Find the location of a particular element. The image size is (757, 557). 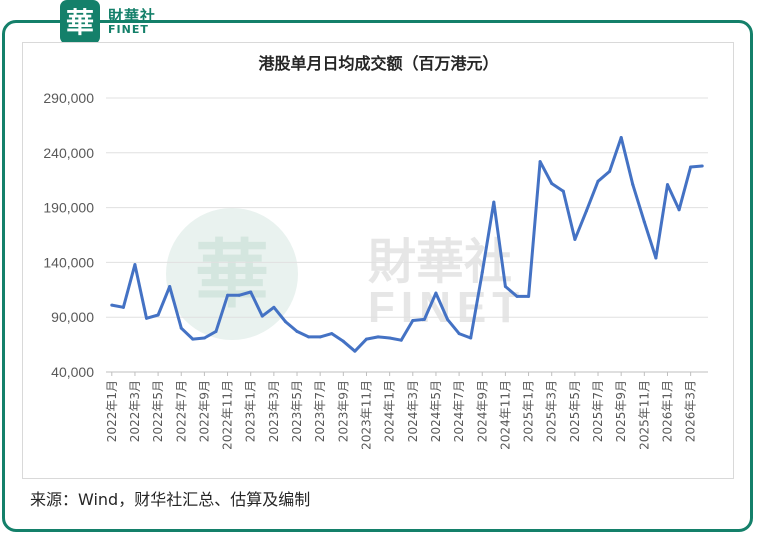

x-tick-label: 2022年11月 is located at coordinates (228, 415).